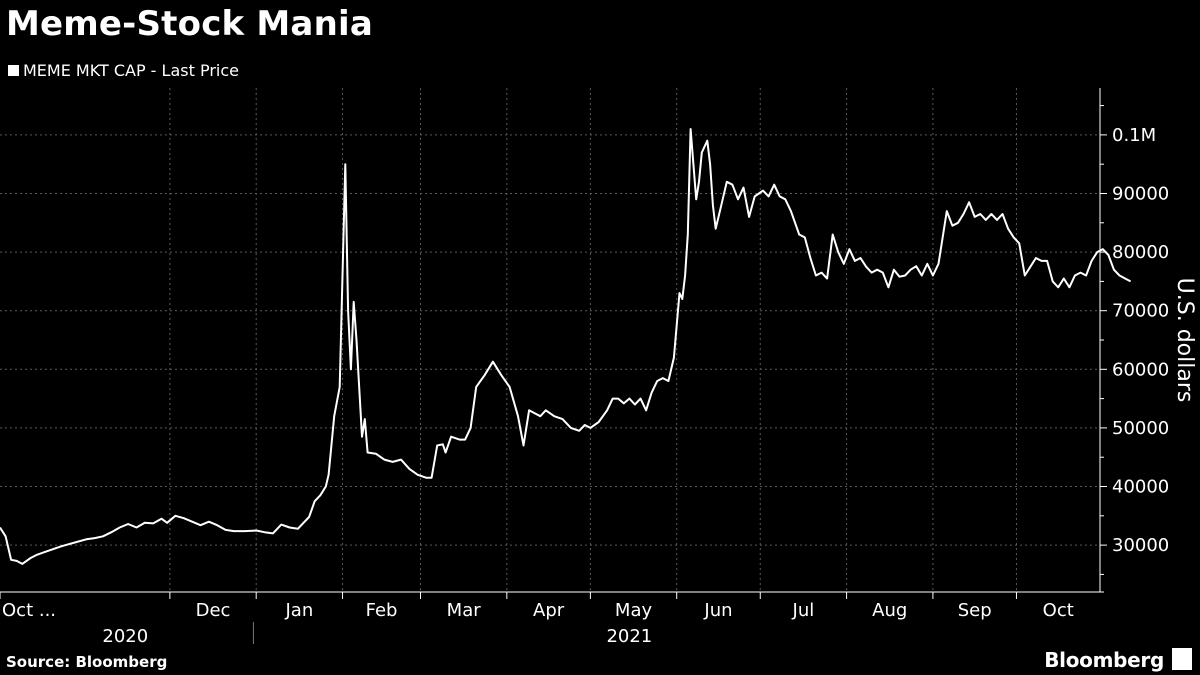  I want to click on x-tick-label: Dec, so click(213, 610).